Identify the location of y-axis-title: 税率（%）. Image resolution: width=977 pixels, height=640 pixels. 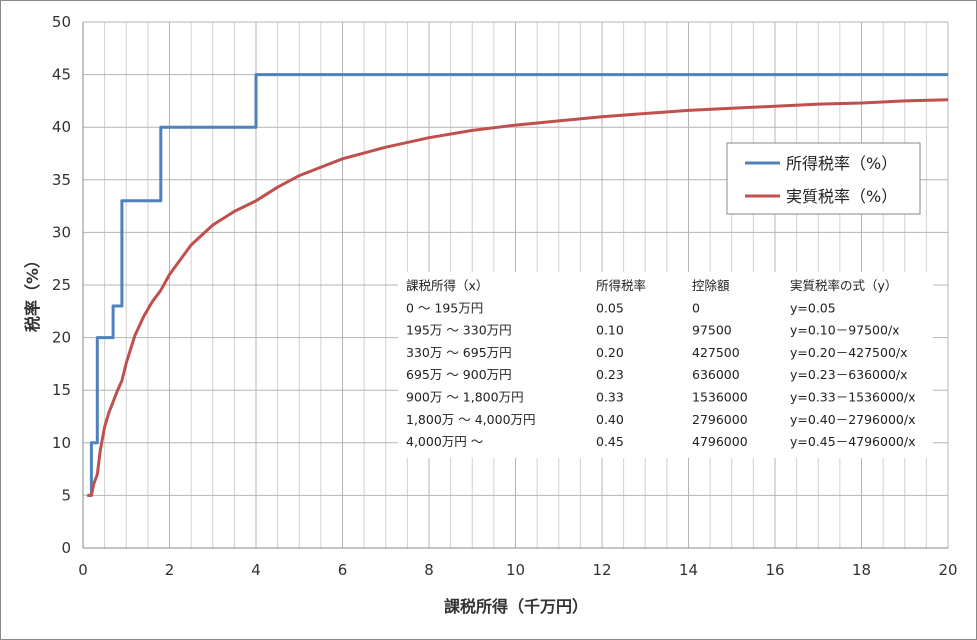
(32, 292).